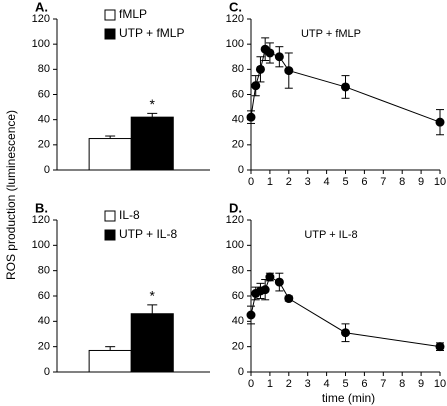 This screenshot has width=447, height=406. Describe the element at coordinates (41, 7) in the screenshot. I see `panel-label: A.` at that location.